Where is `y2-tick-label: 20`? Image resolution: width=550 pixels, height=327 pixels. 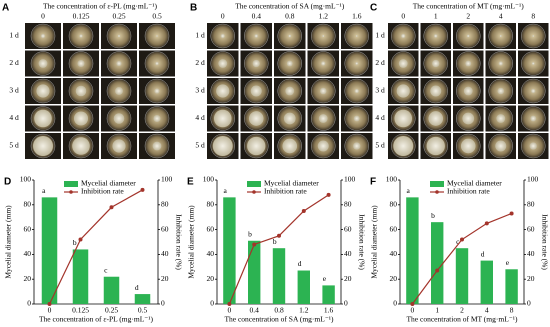
y2-tick-label: 20 is located at coordinates (348, 278).